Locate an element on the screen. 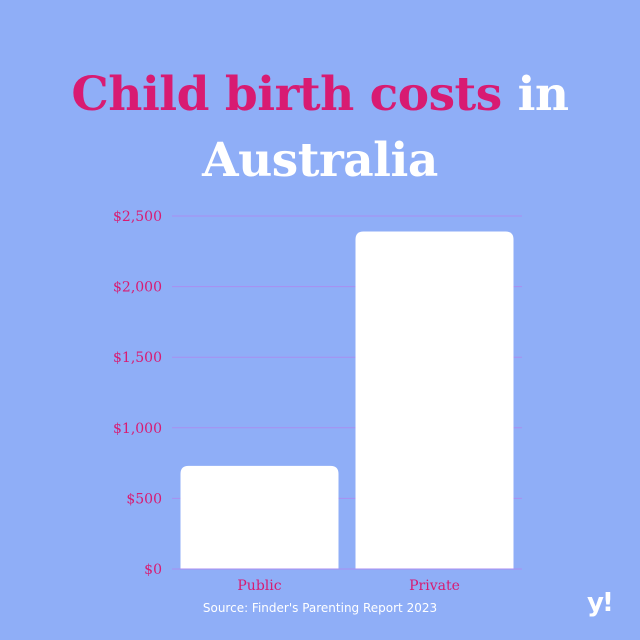 The width and height of the screenshot is (640, 640). bar-private is located at coordinates (434, 400).